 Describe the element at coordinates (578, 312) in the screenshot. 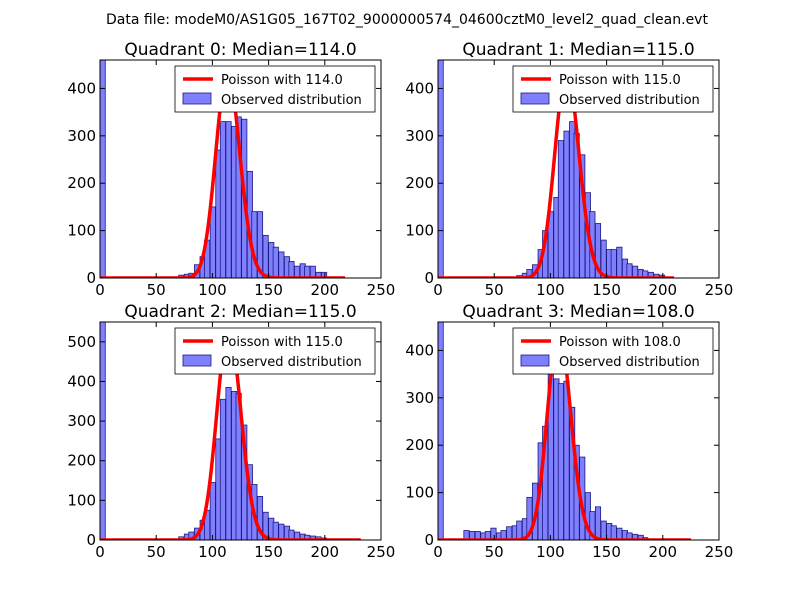

I see `panel-3-title: Quadrant 3: Median=108.0` at that location.